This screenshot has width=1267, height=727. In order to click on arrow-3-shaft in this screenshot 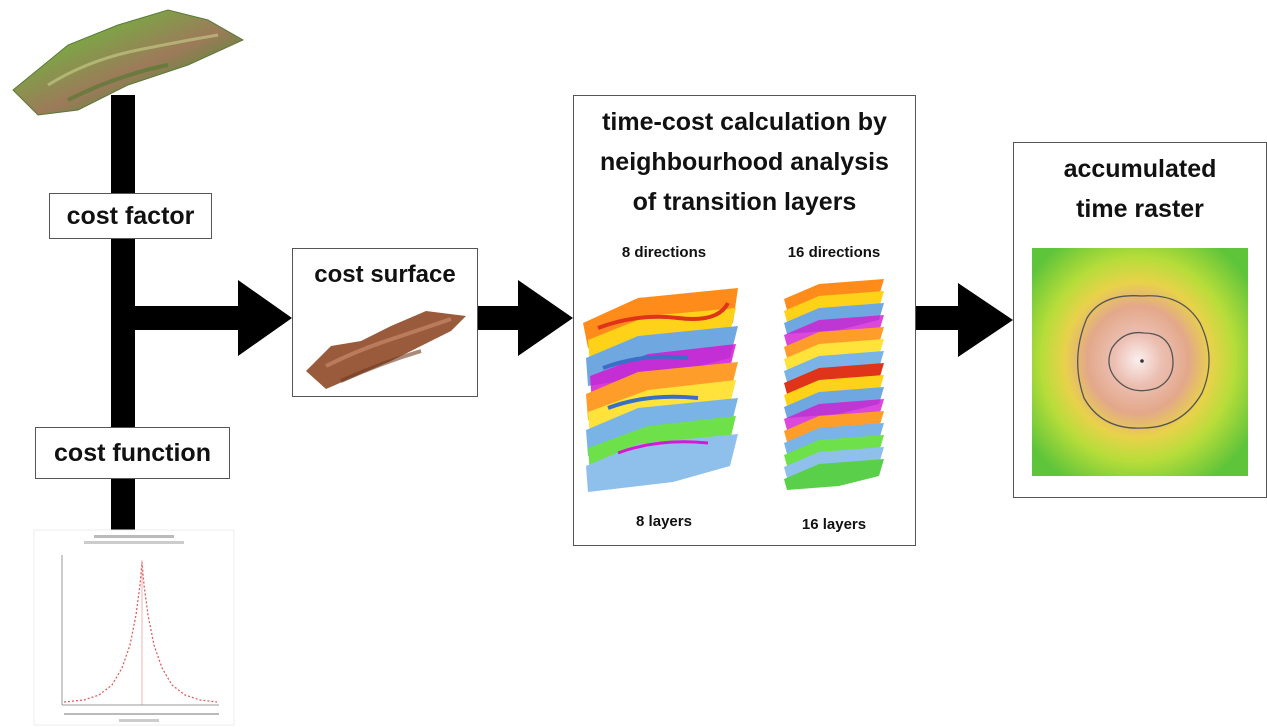, I will do `click(940, 318)`.